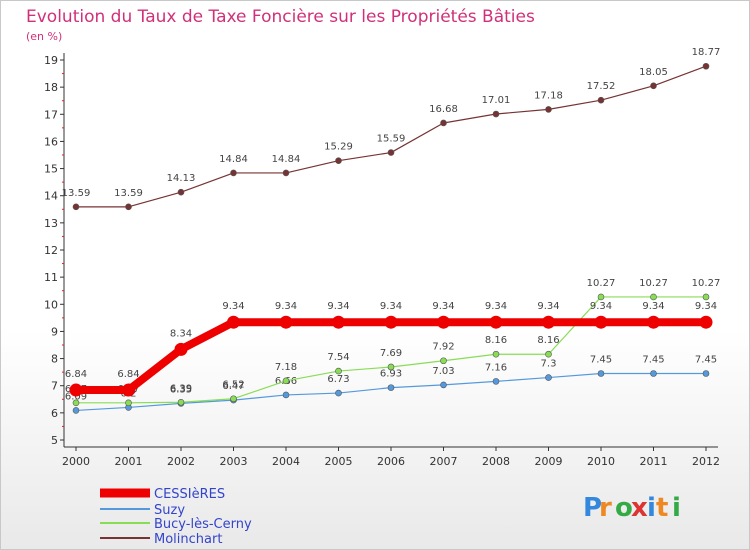  Describe the element at coordinates (51, 250) in the screenshot. I see `y-tick-label: 12` at that location.